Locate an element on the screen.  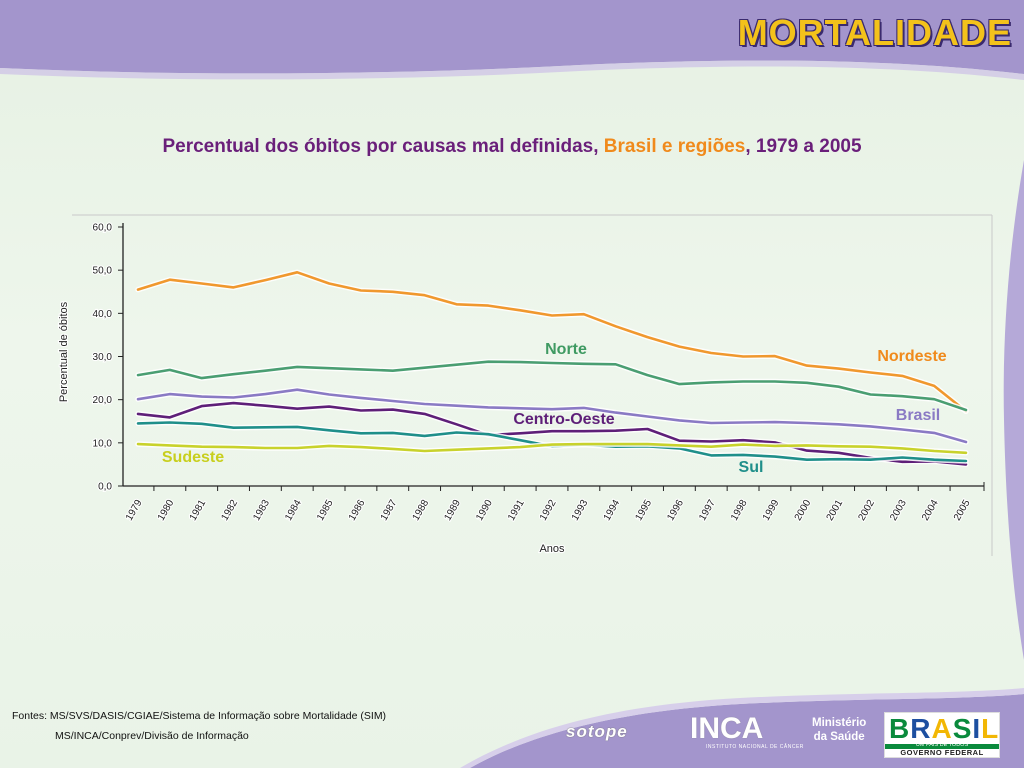
brasil-logo-tagline: UM PAÍS DE TODOS is located at coordinates (942, 745).